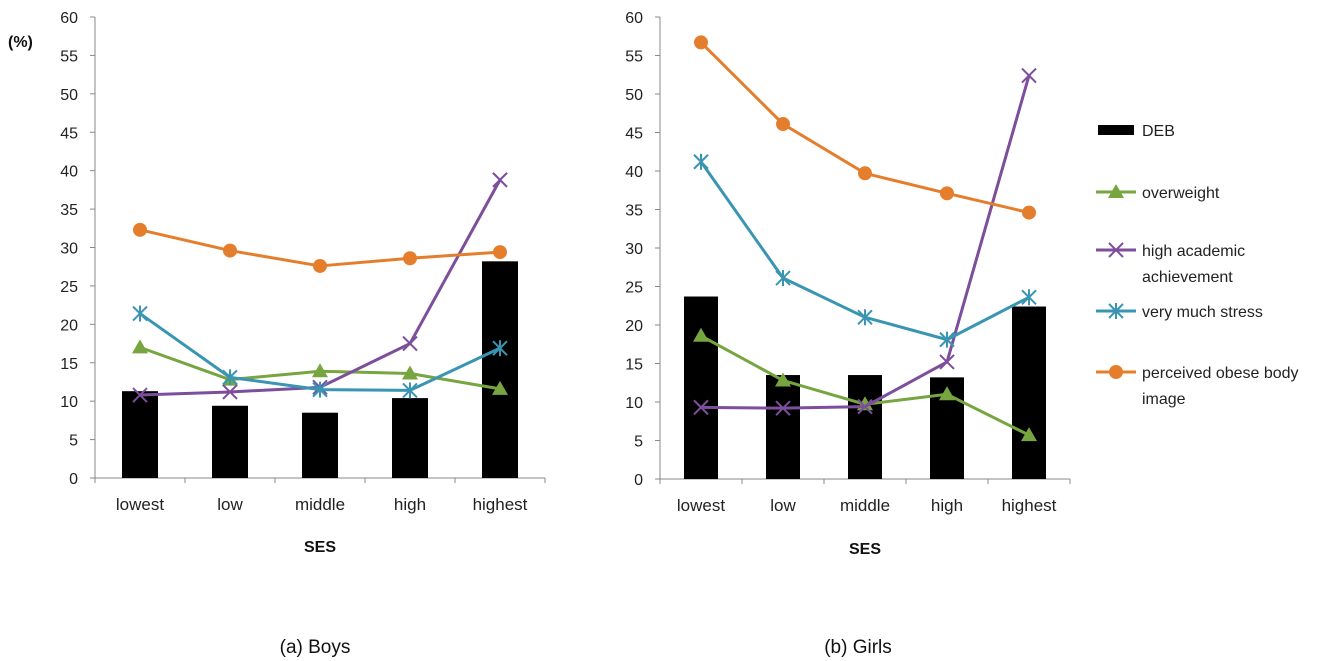  I want to click on y-tick-label: 55, so click(634, 57).